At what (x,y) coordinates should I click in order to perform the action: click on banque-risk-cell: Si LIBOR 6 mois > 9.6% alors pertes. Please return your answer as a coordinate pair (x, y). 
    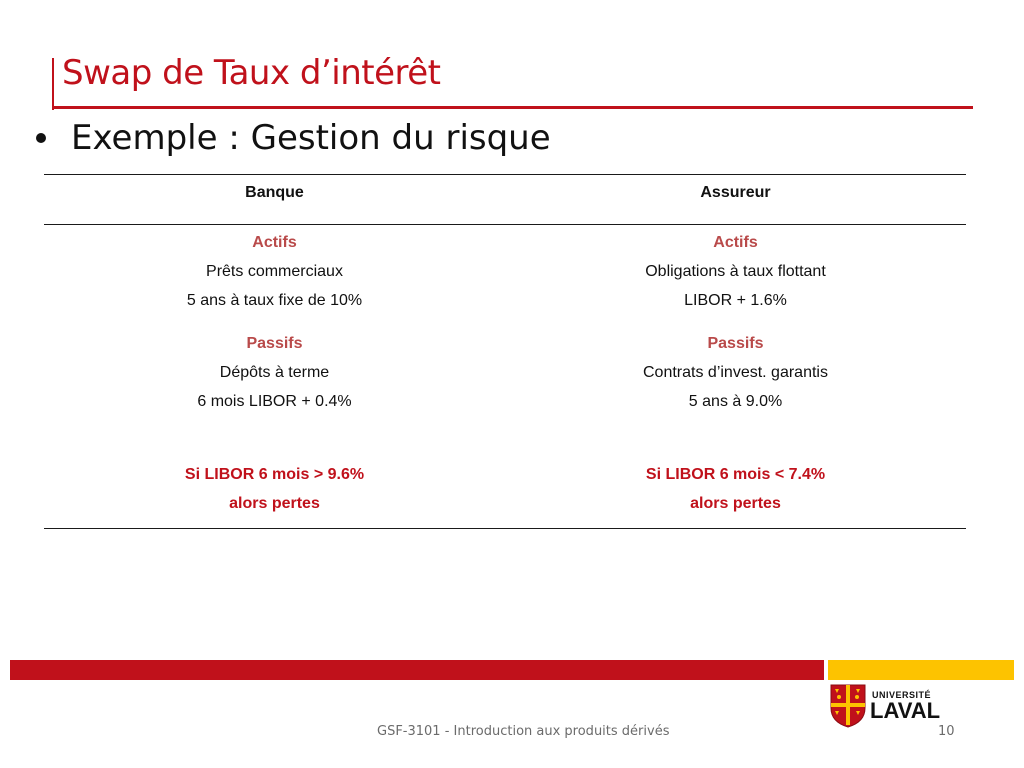
    Looking at the image, I should click on (274, 489).